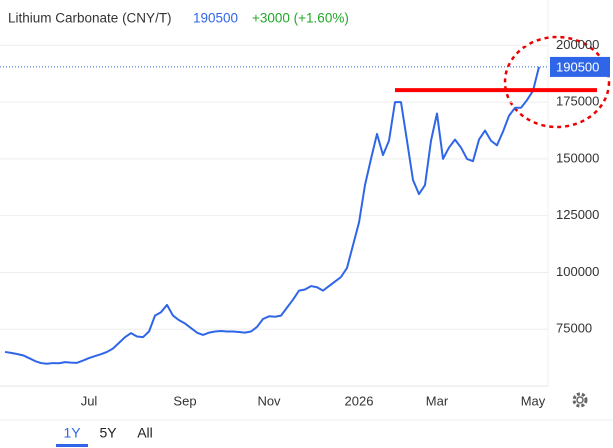  What do you see at coordinates (300, 18) in the screenshot?
I see `header-change: +3000 (+1.60%)` at bounding box center [300, 18].